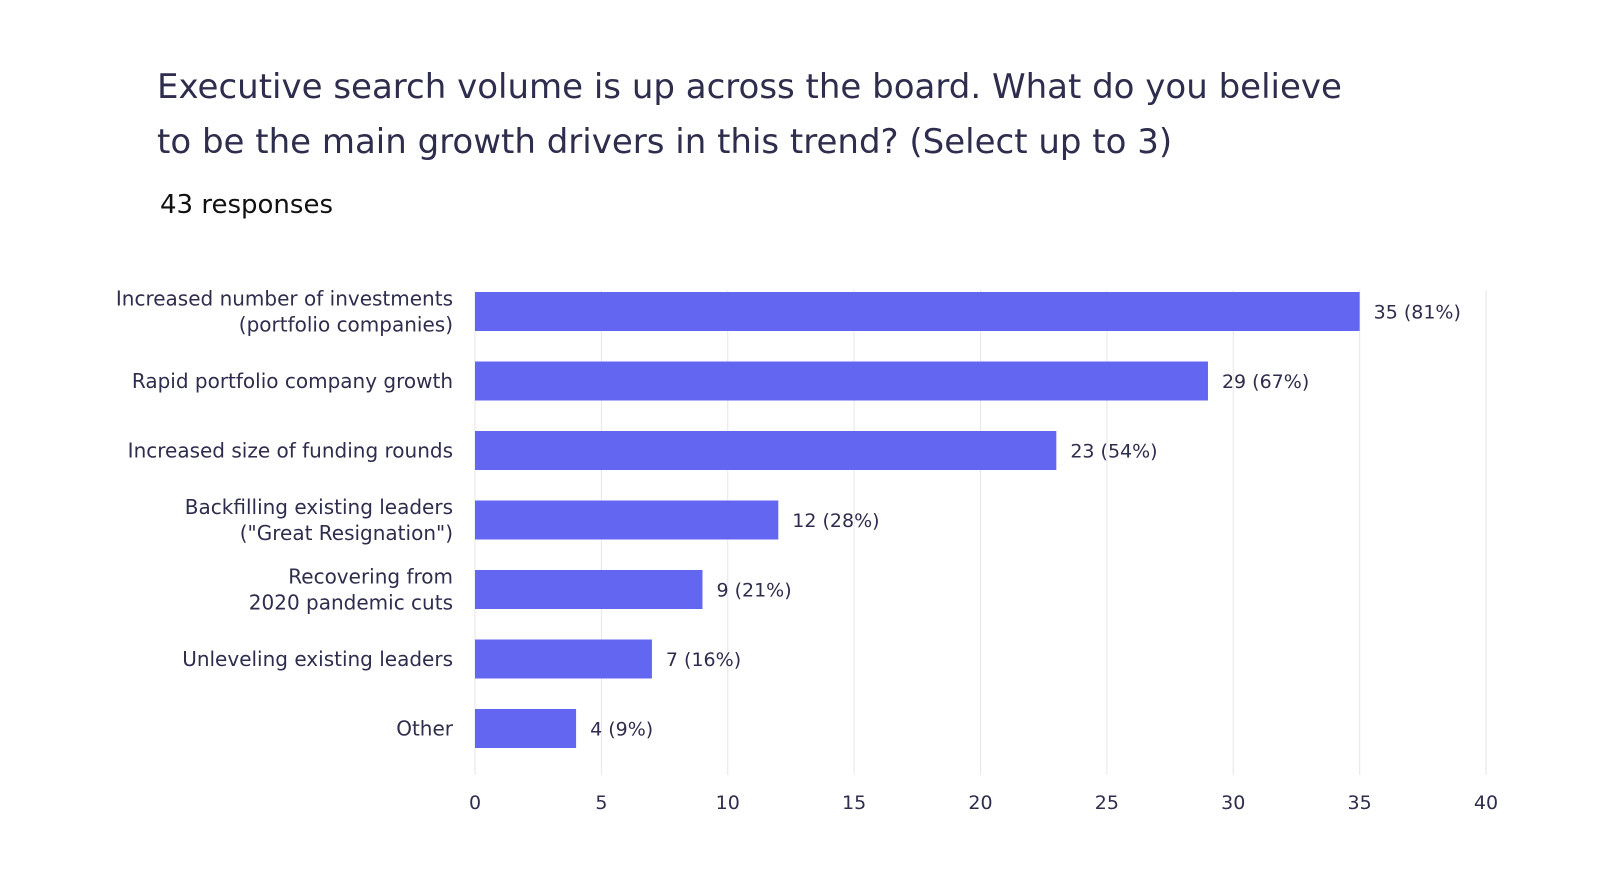 The width and height of the screenshot is (1600, 879). I want to click on response-count: 43 responses, so click(246, 205).